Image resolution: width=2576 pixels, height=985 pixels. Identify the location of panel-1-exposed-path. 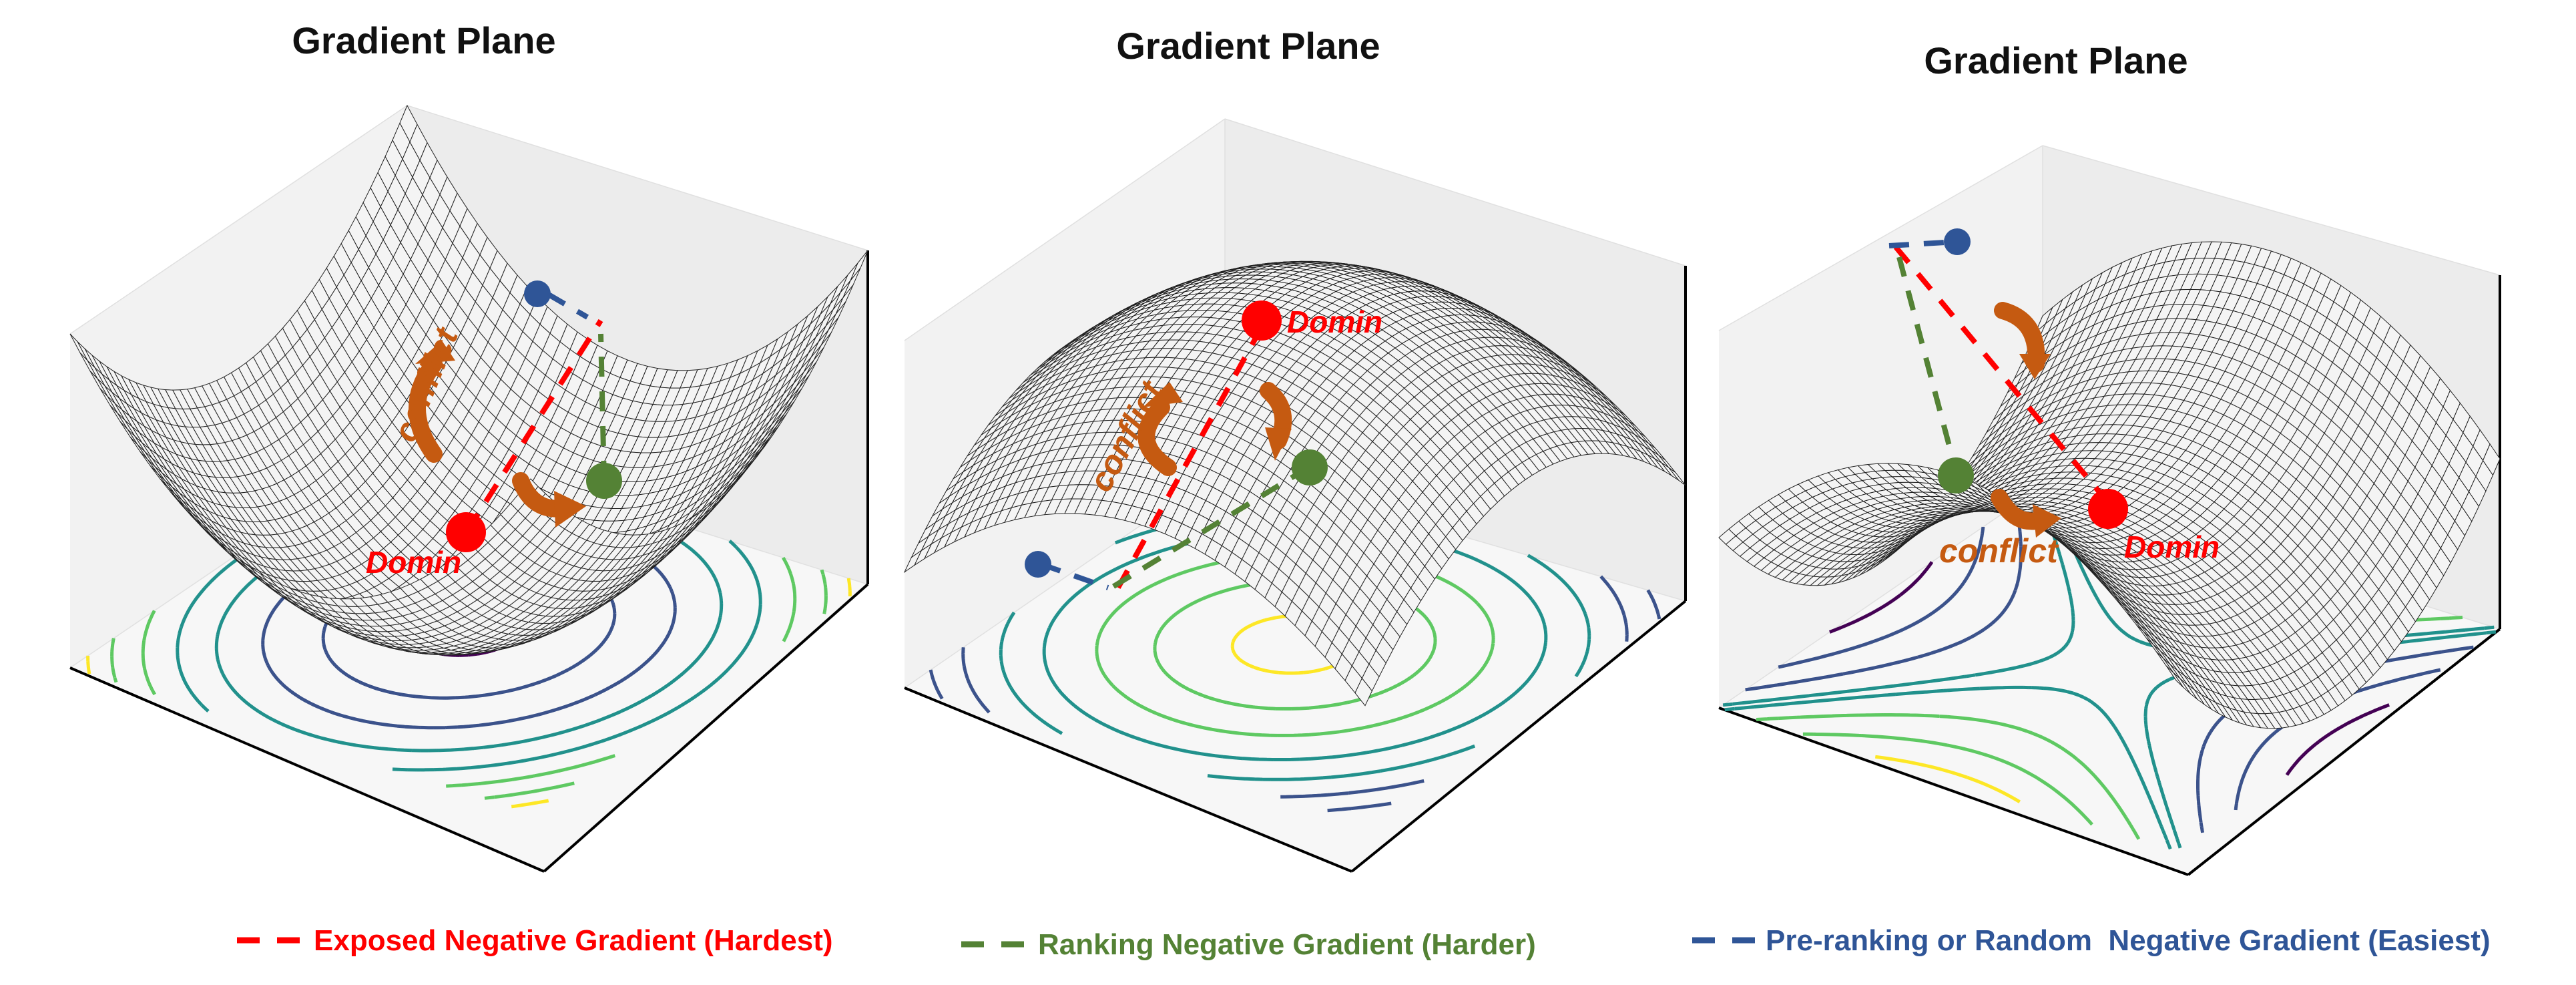
(534, 426).